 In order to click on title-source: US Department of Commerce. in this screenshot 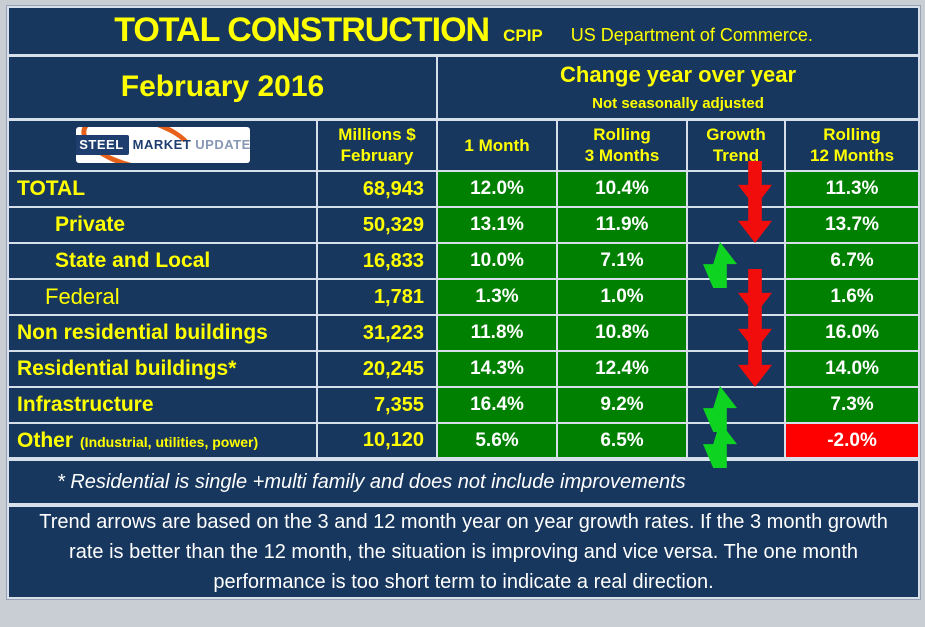, I will do `click(691, 35)`.